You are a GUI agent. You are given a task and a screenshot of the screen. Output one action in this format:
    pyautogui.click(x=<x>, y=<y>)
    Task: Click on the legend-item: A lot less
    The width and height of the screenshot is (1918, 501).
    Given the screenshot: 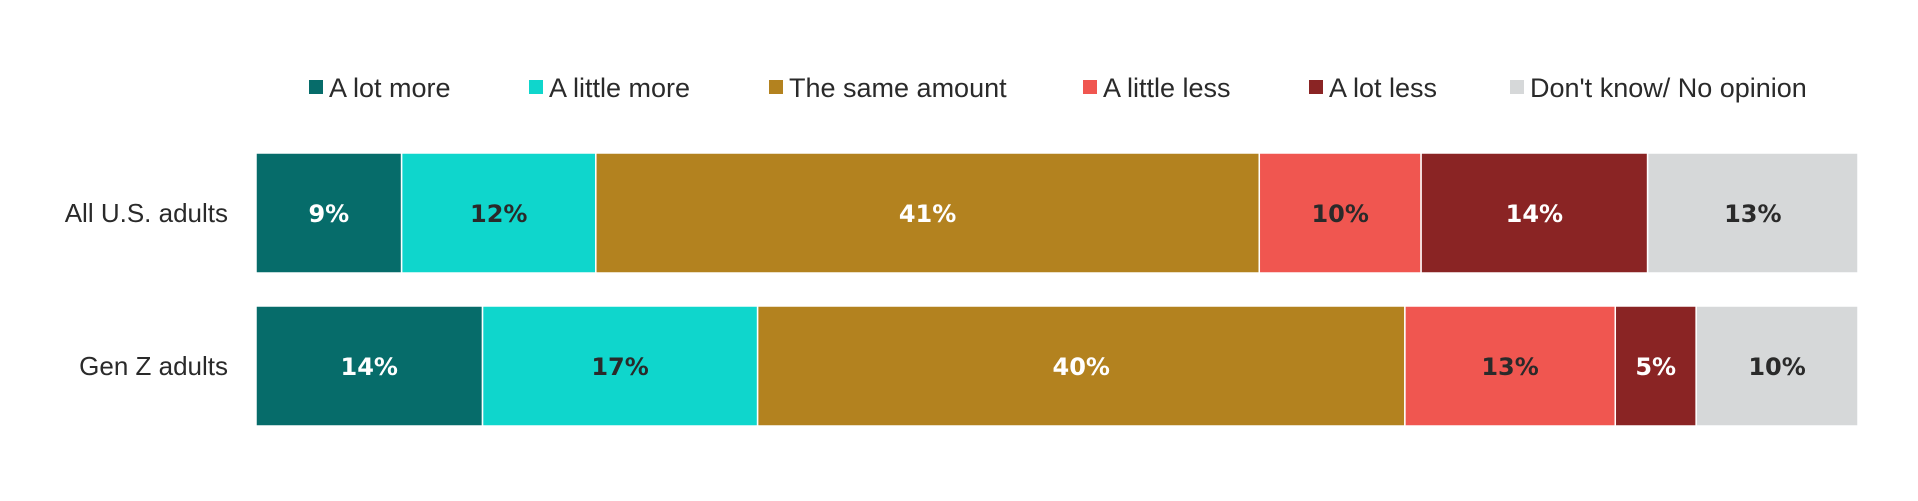 What is the action you would take?
    pyautogui.click(x=1373, y=88)
    